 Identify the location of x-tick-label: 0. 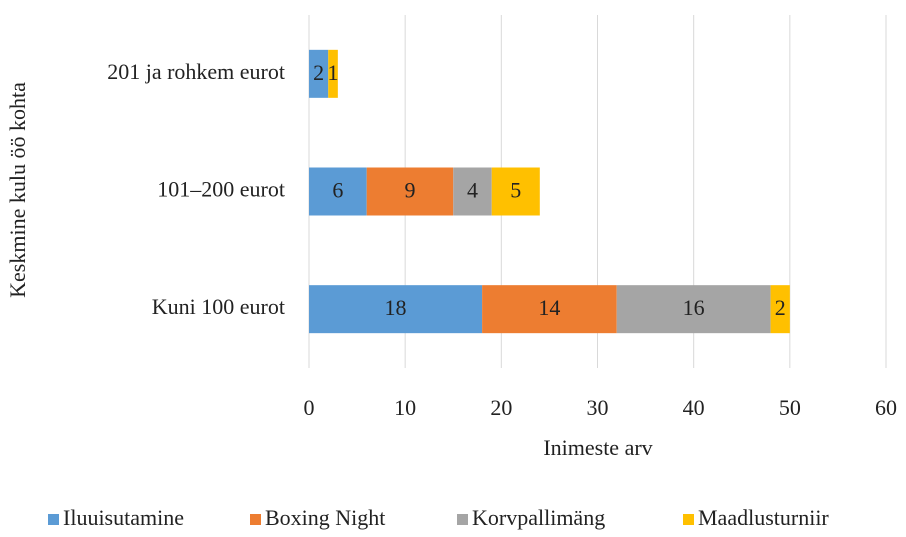
(309, 407).